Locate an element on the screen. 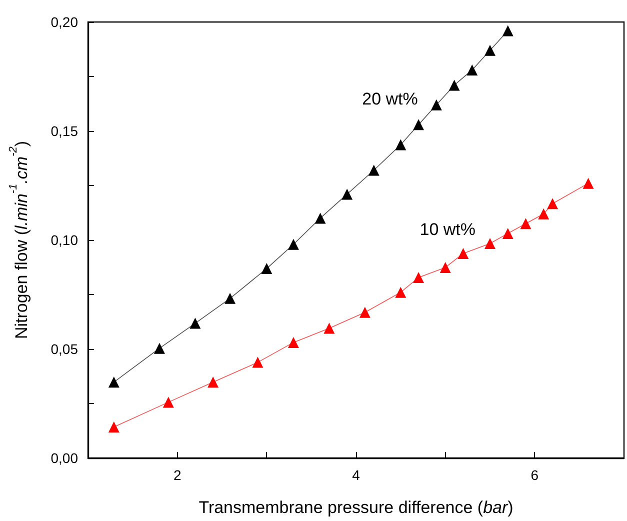  series-label: 10 wt% is located at coordinates (448, 229).